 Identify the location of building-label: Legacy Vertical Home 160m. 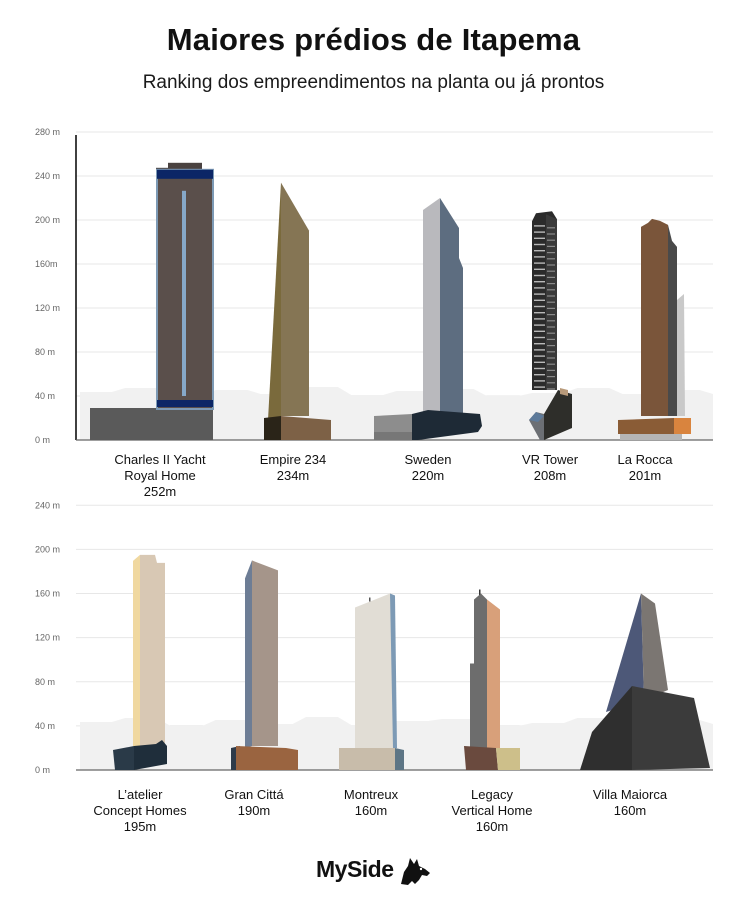
(492, 811).